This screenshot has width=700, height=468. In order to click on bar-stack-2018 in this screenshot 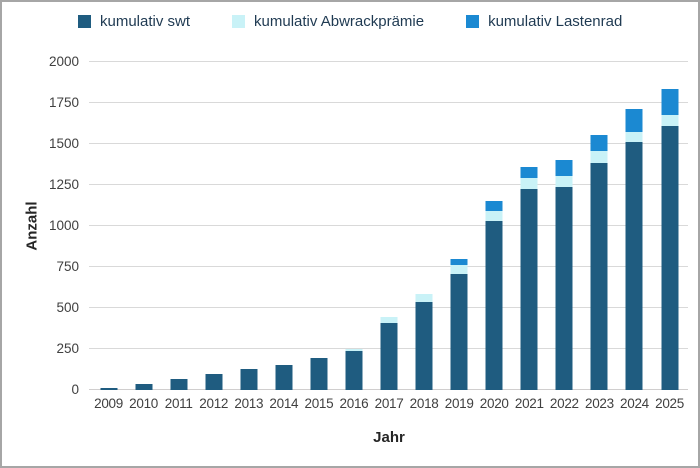, I will do `click(424, 342)`.